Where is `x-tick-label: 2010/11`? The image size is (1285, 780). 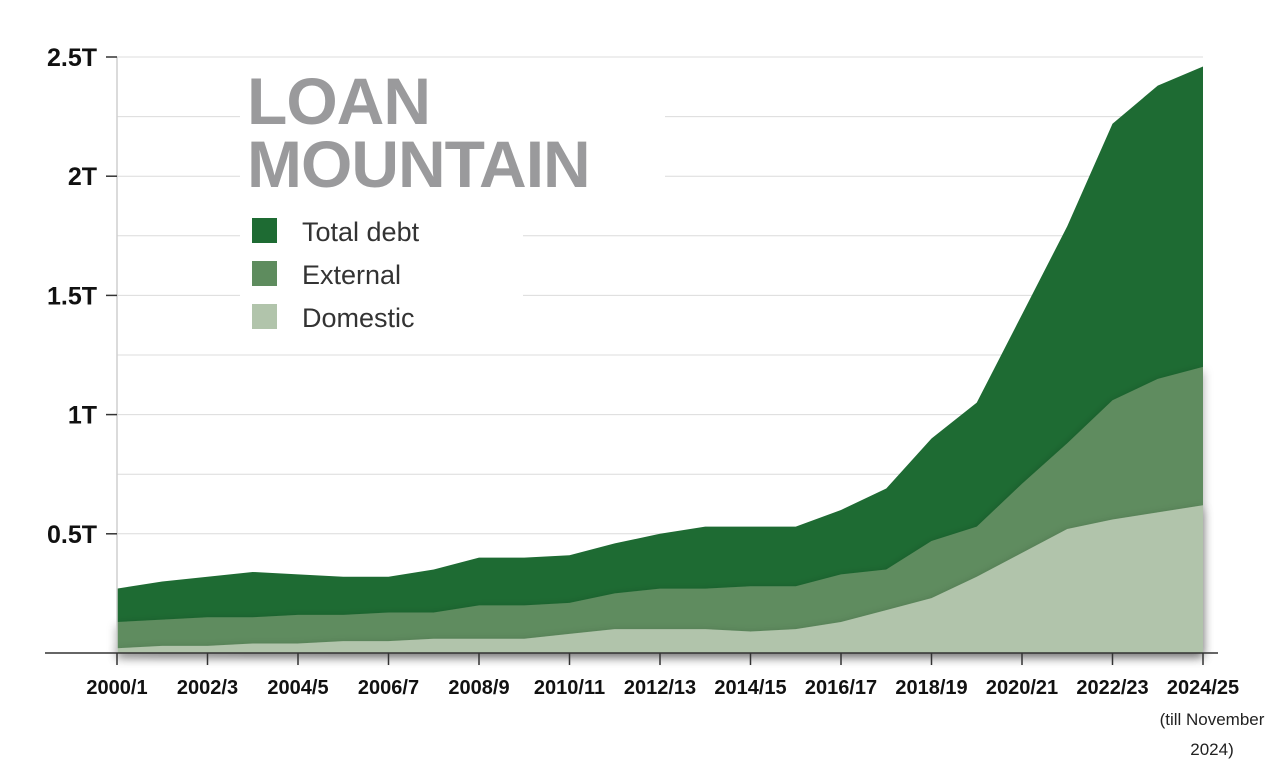
x-tick-label: 2010/11 is located at coordinates (569, 688).